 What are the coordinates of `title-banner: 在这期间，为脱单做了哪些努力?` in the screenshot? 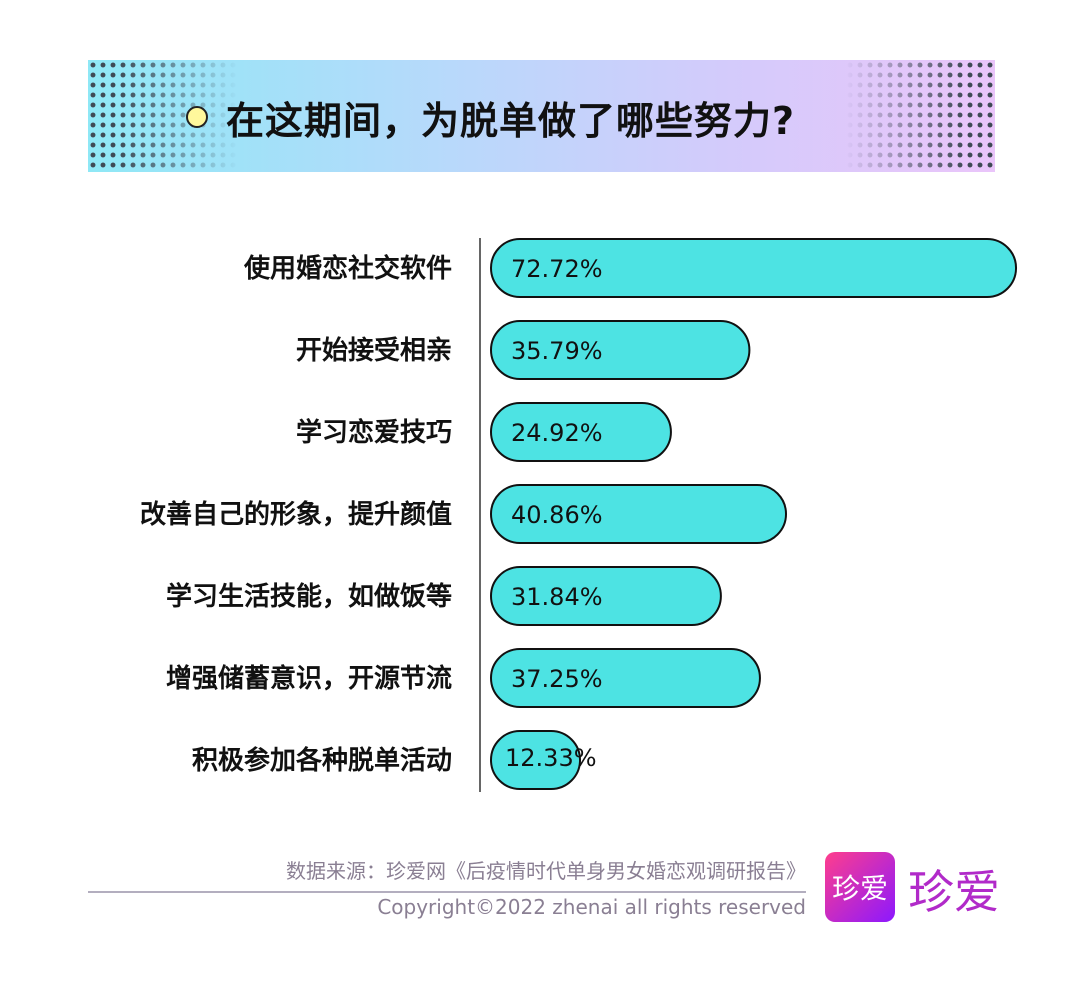 It's located at (541, 116).